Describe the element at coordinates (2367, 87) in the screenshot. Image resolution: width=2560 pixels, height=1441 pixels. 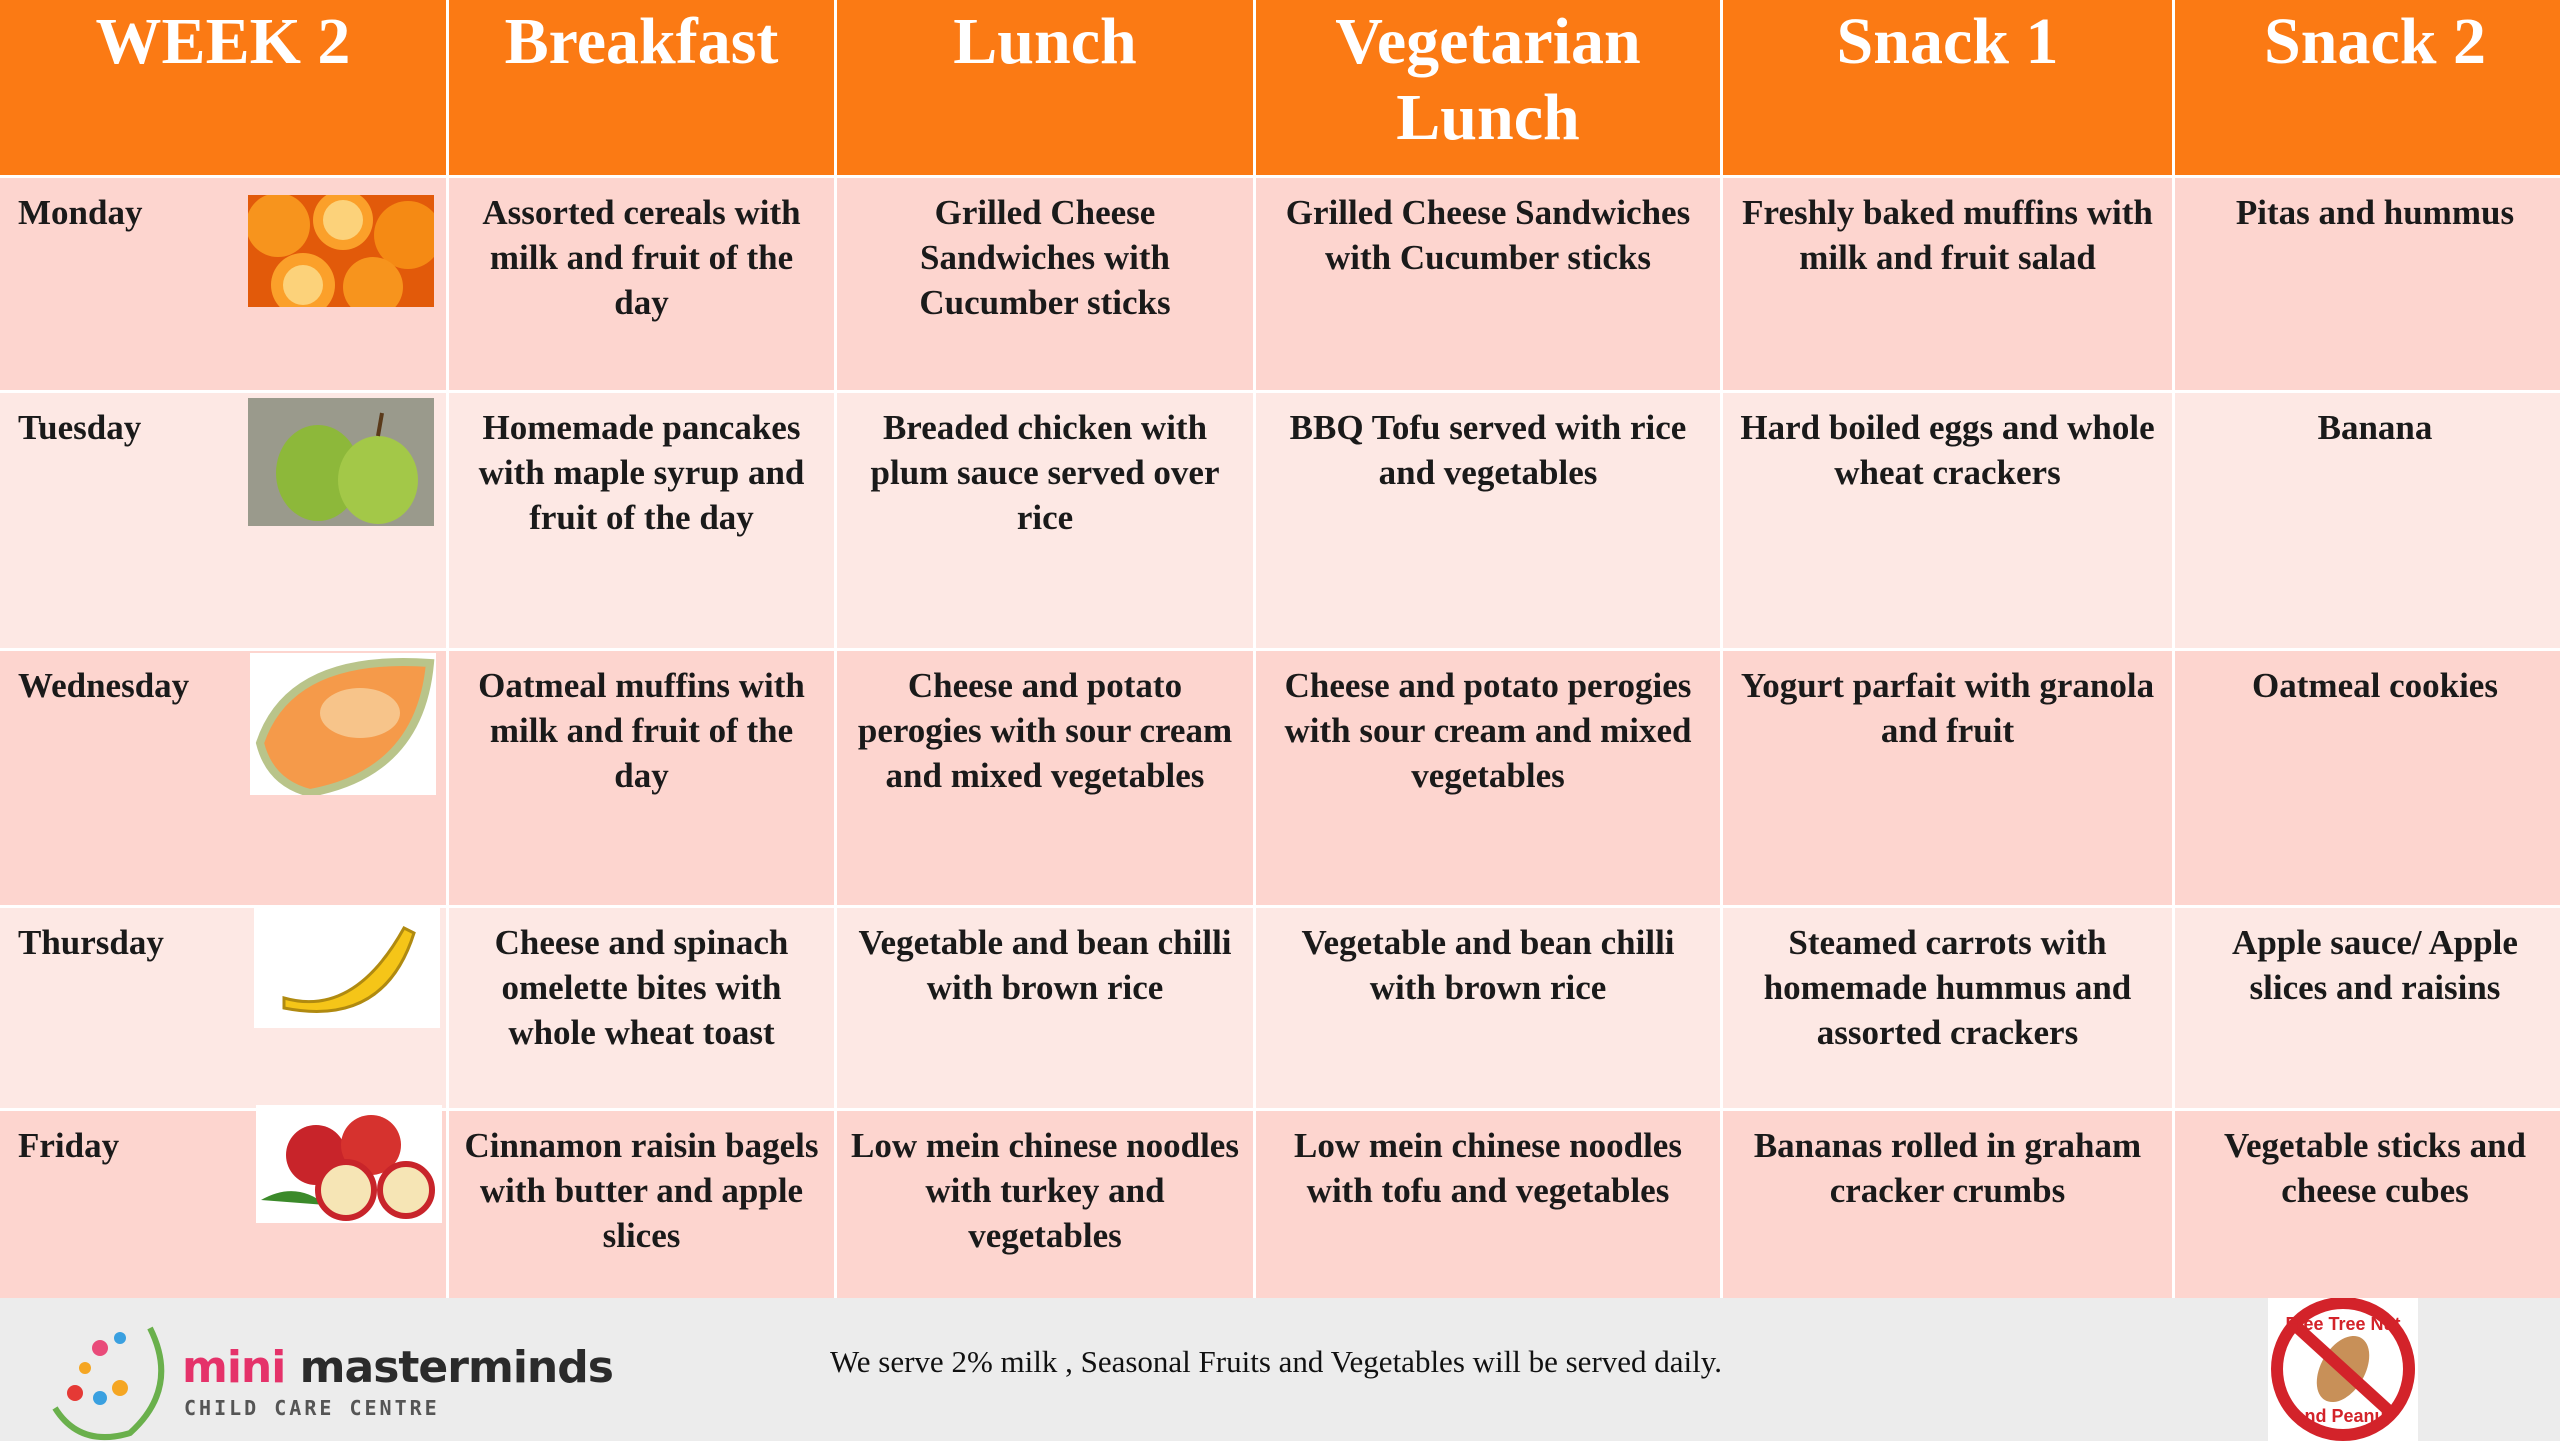
I see `column-header: Snack 2` at that location.